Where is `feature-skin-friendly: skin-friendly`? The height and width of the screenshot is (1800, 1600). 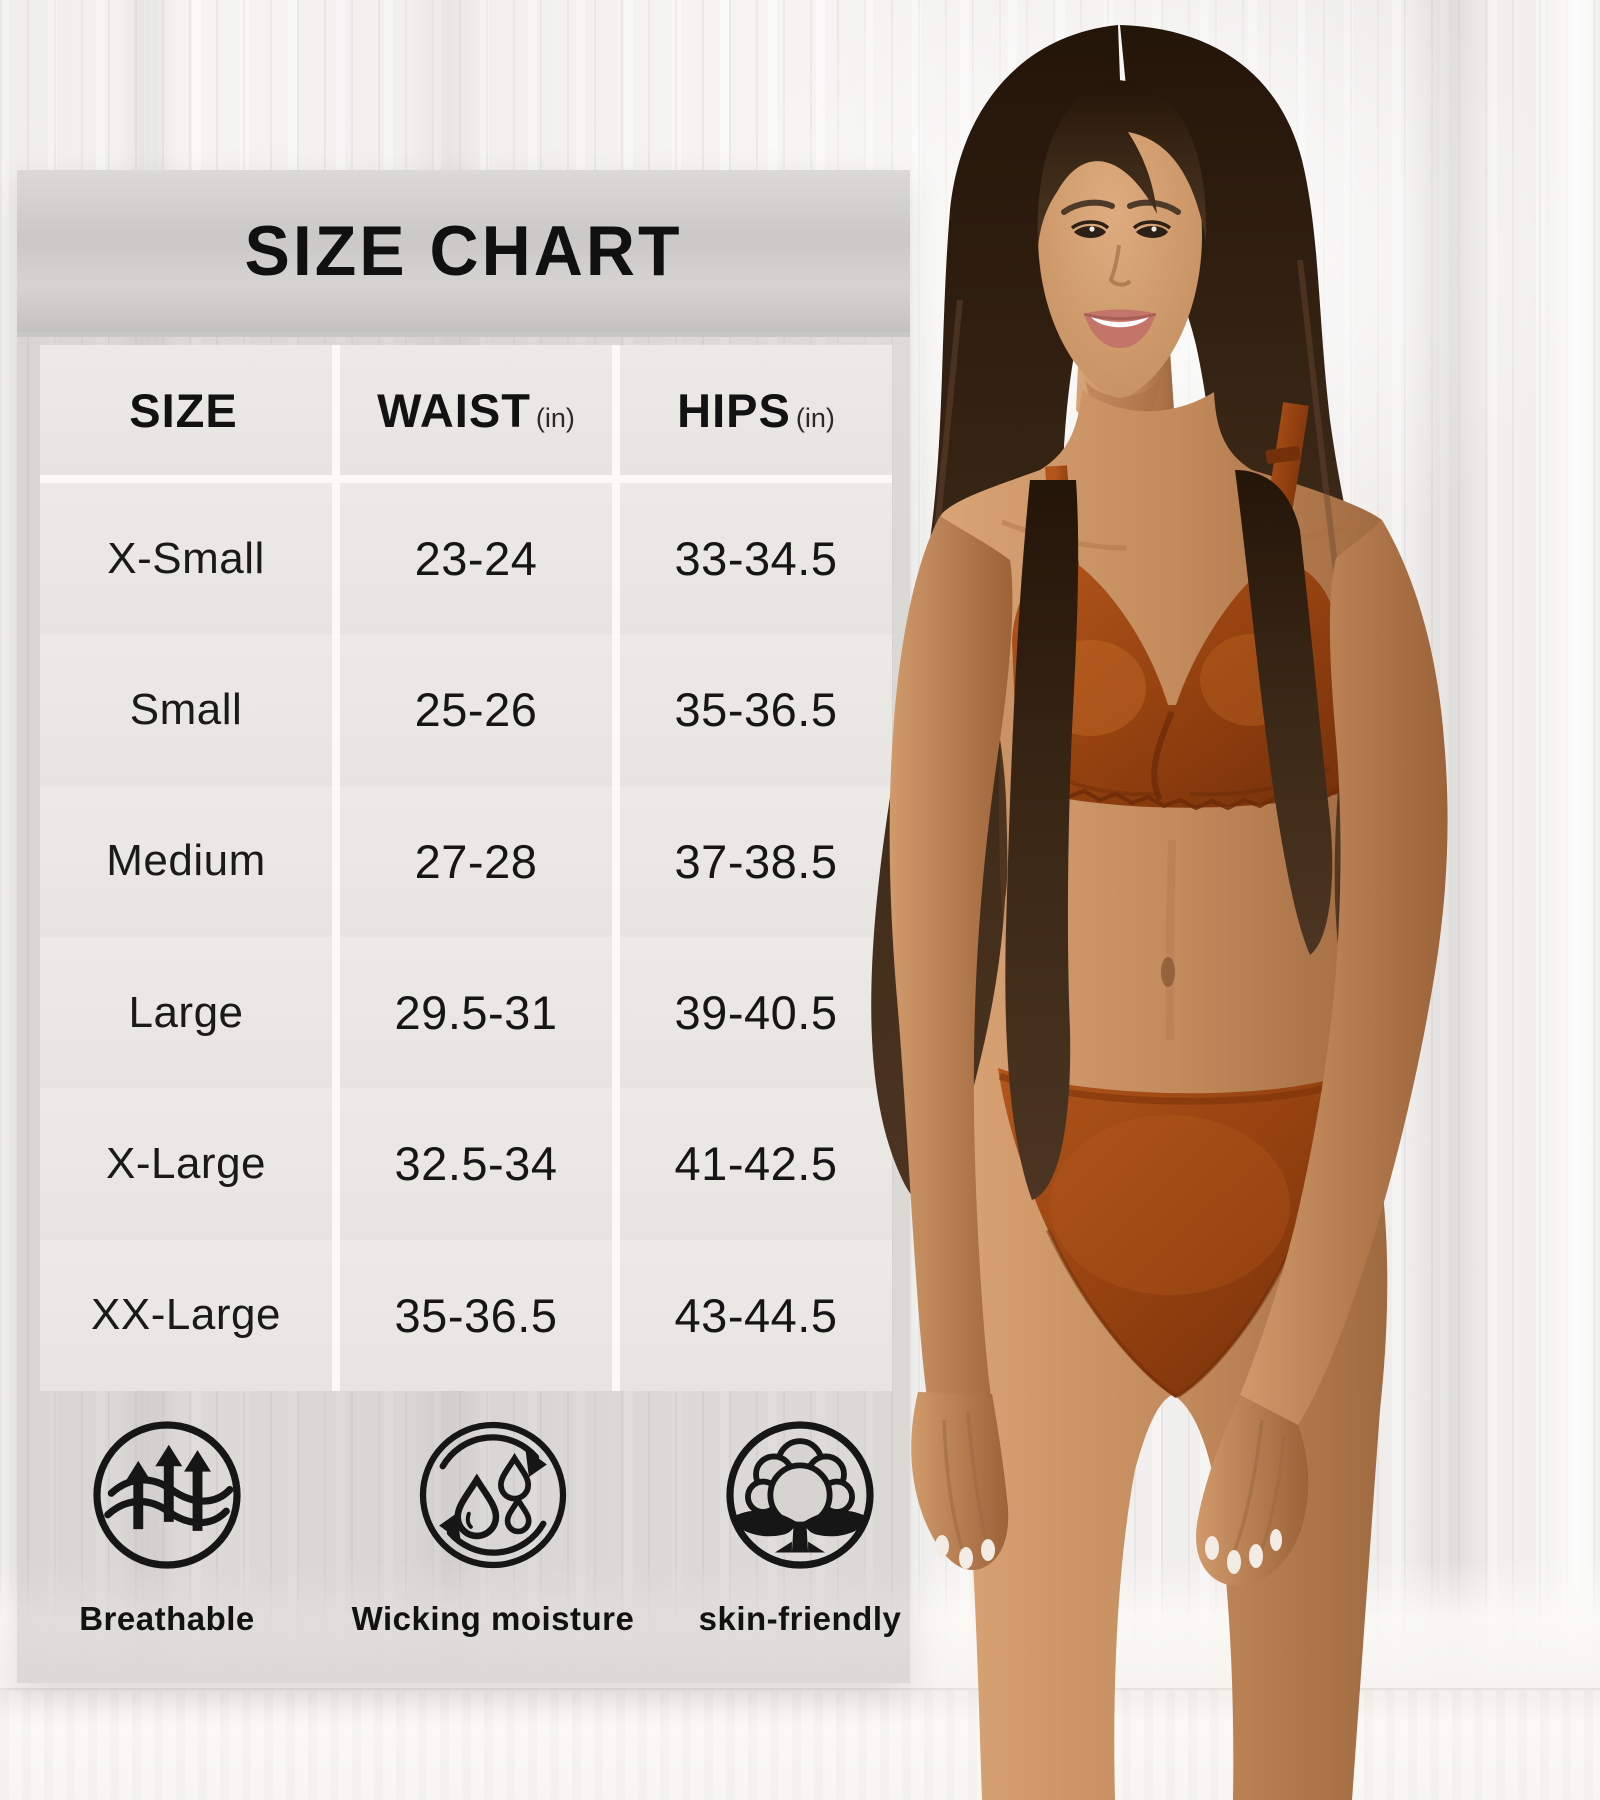 feature-skin-friendly: skin-friendly is located at coordinates (800, 1527).